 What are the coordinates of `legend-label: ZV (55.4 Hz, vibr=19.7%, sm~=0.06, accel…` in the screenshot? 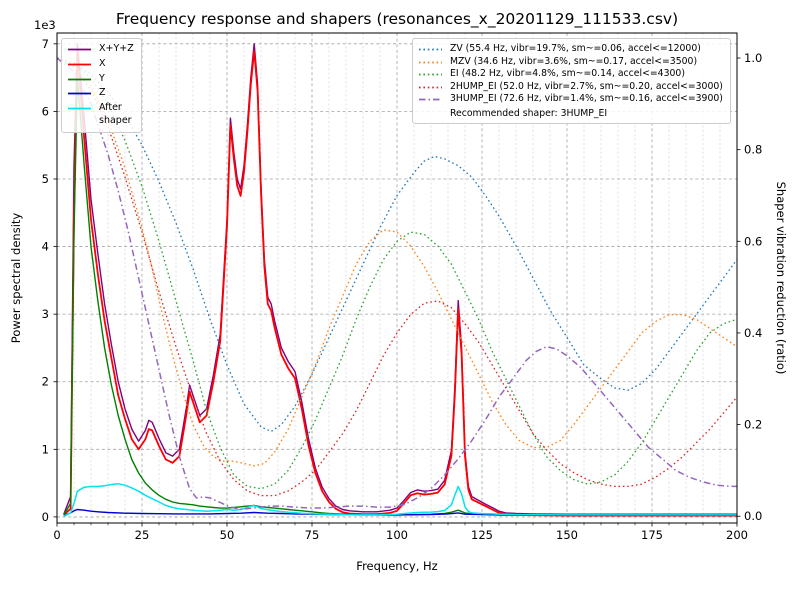 It's located at (575, 48).